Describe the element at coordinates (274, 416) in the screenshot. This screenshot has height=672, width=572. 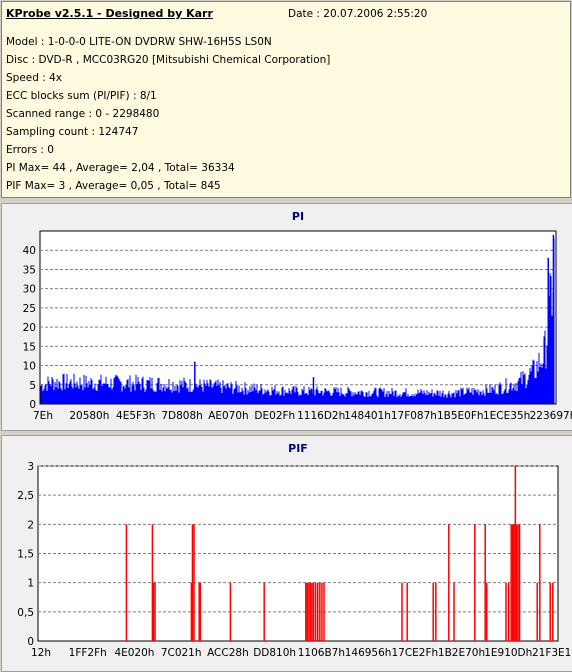
I see `x-tick-label: DE02Fh` at that location.